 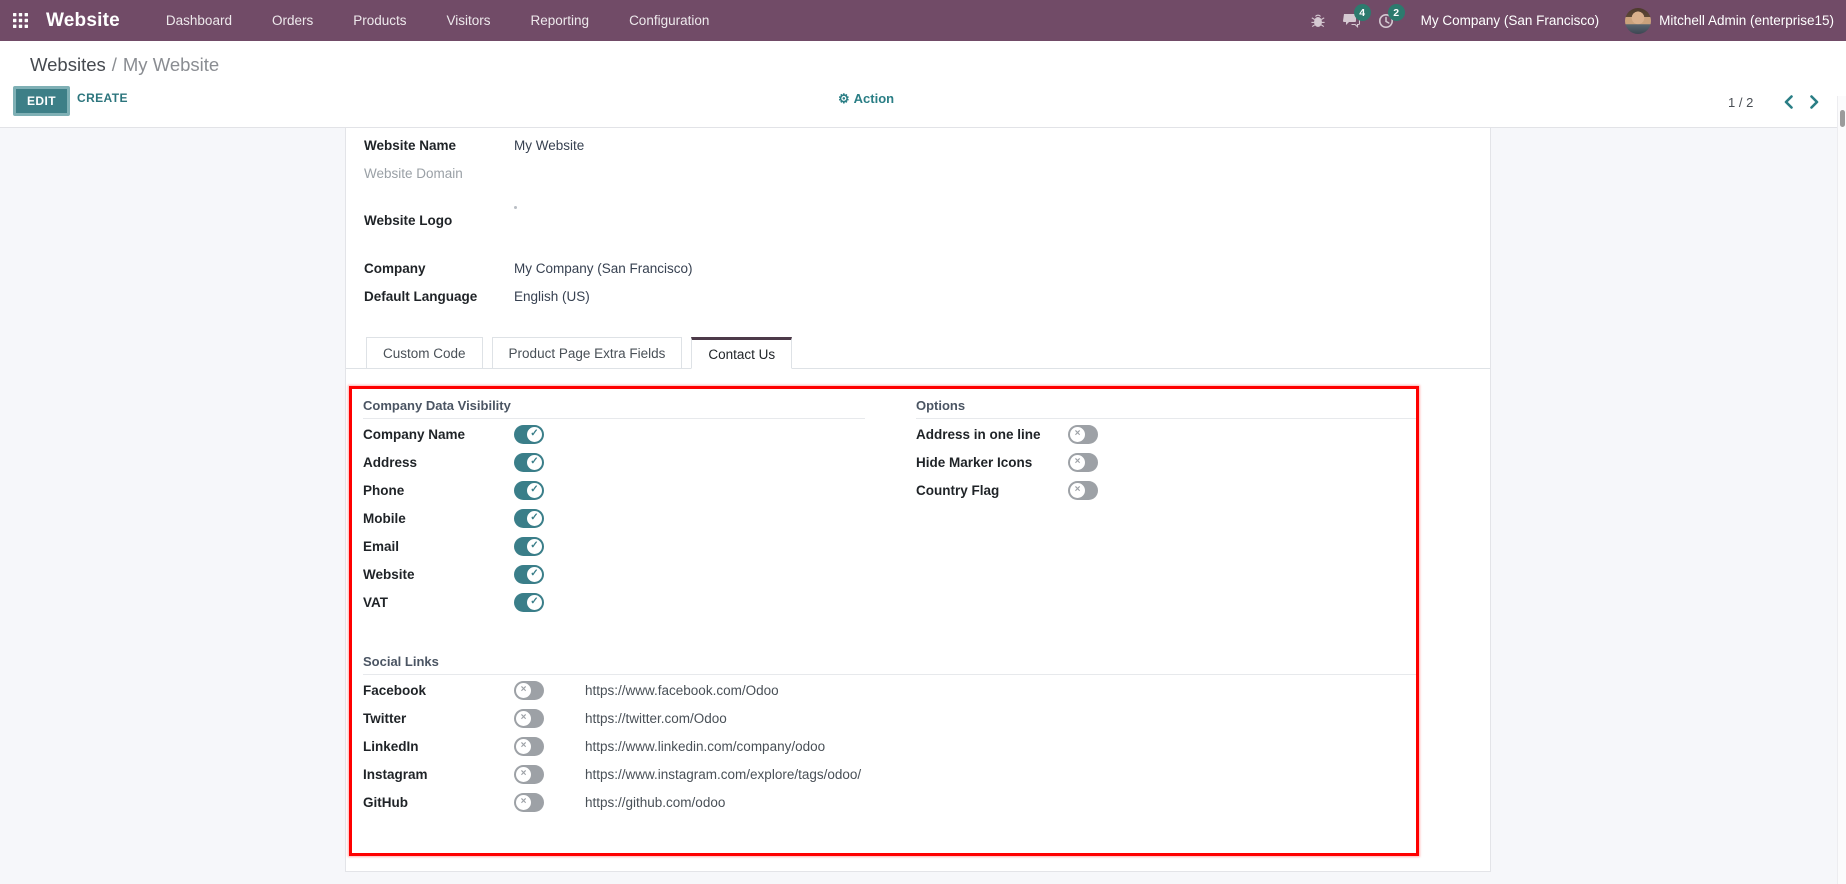 I want to click on pager-previous-icon, so click(x=1788, y=102).